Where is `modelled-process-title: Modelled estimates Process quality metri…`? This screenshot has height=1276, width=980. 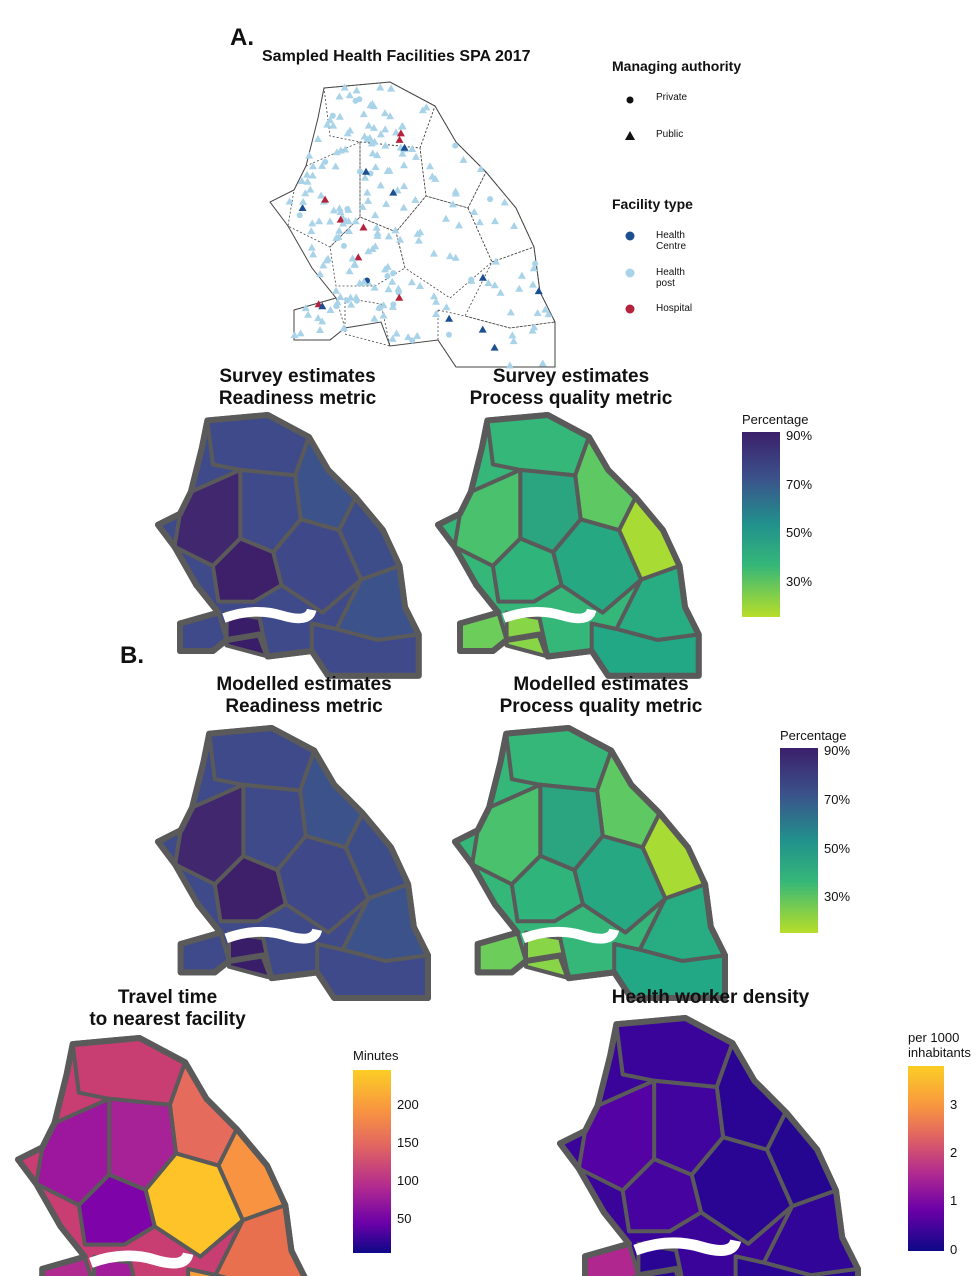
modelled-process-title: Modelled estimates Process quality metri… is located at coordinates (601, 695).